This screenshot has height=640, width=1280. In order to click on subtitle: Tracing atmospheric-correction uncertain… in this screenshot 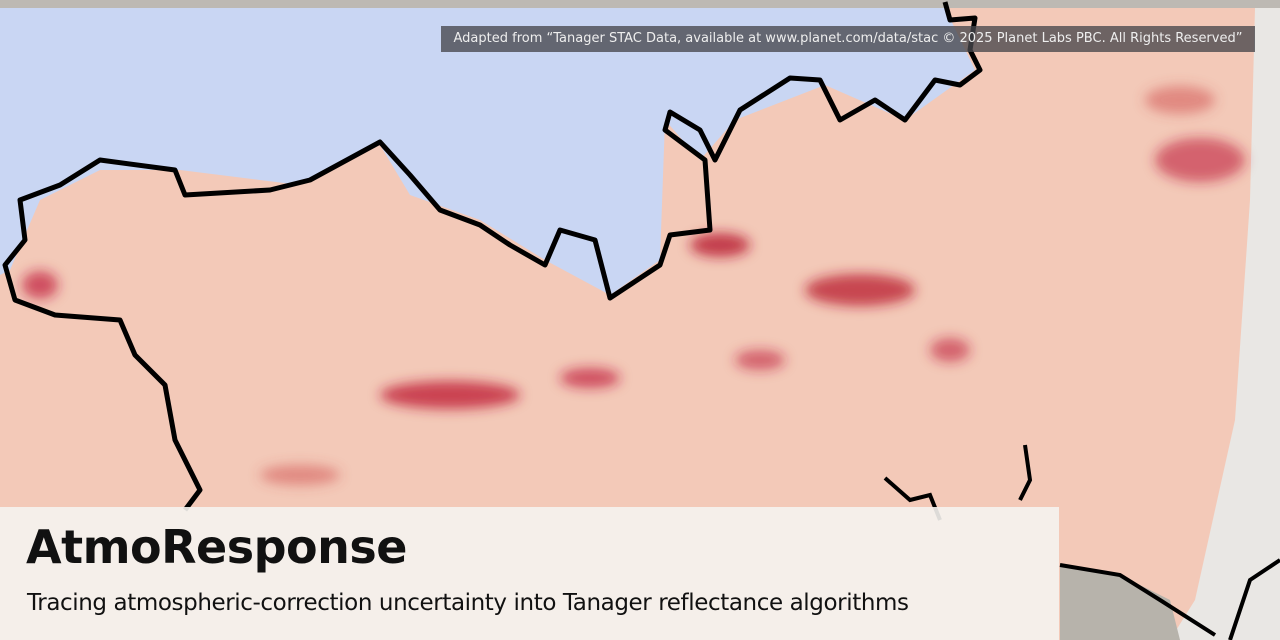, I will do `click(468, 603)`.